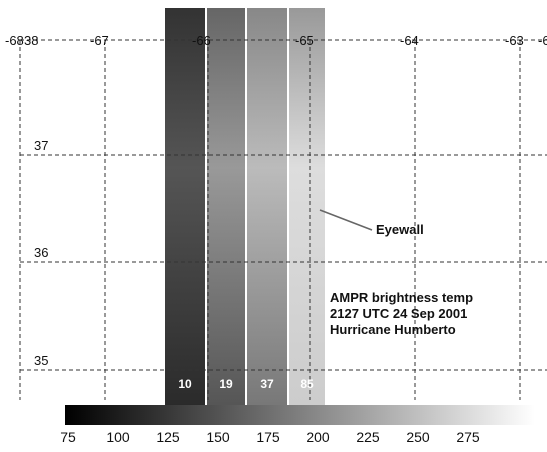 The height and width of the screenshot is (452, 547). What do you see at coordinates (300, 415) in the screenshot?
I see `colorbar` at bounding box center [300, 415].